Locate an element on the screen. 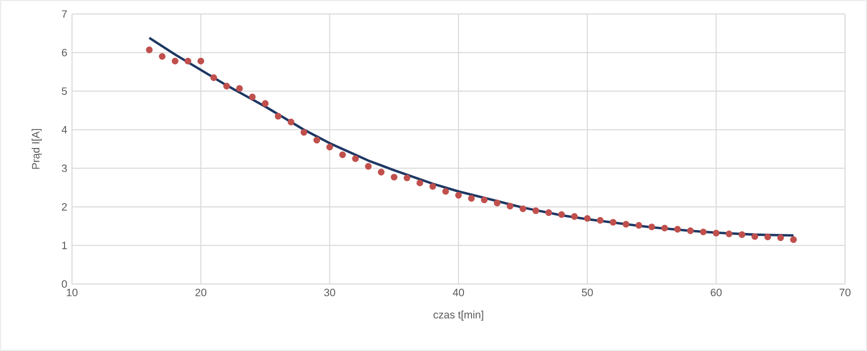 The height and width of the screenshot is (351, 867). x-tick-label: 30 is located at coordinates (330, 292).